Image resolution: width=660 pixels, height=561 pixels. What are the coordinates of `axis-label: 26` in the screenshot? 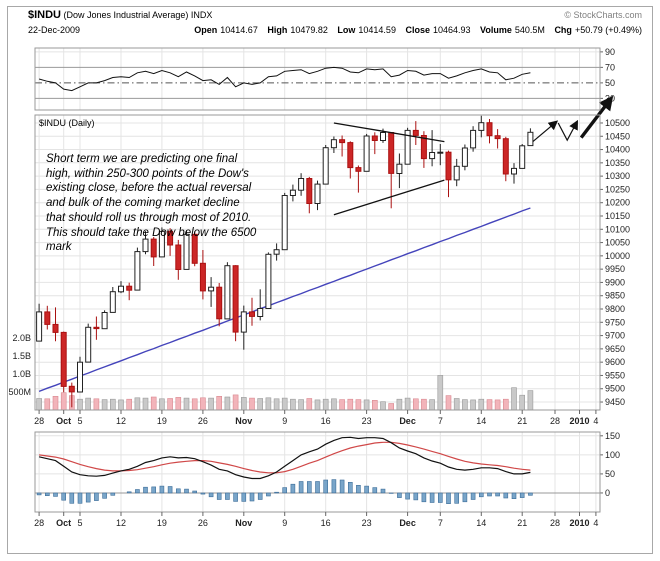 It's located at (203, 523).